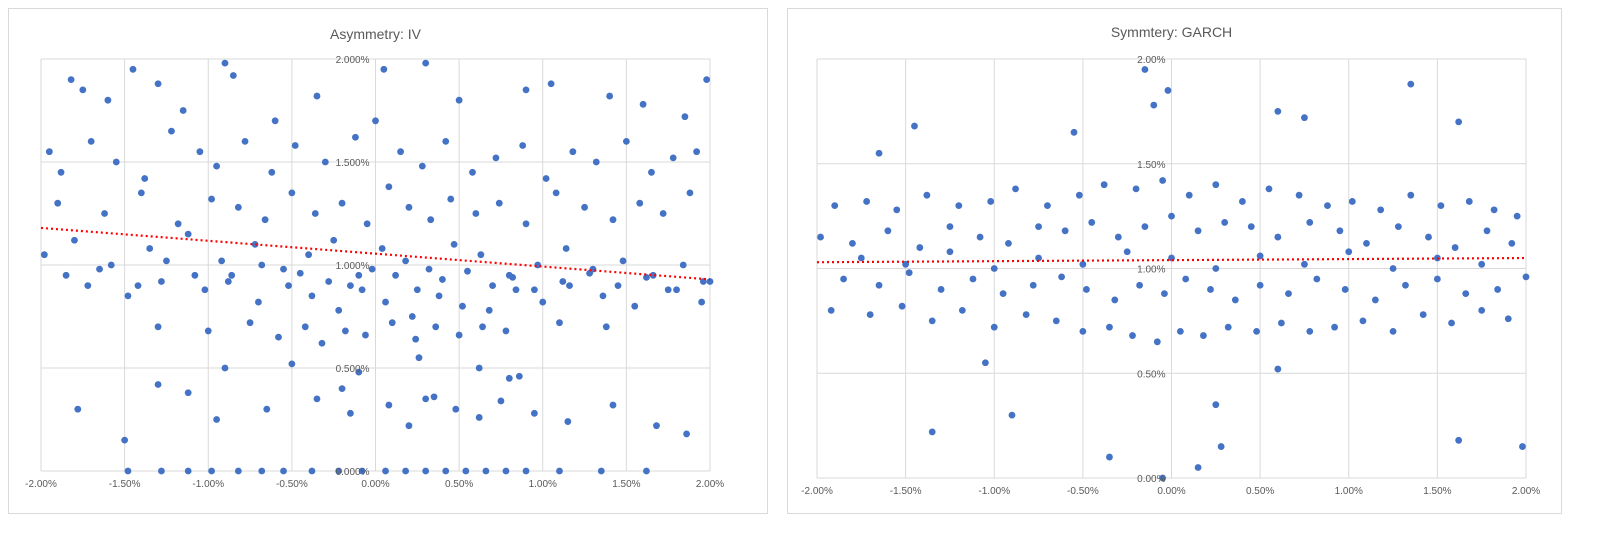  I want to click on y-tick-label: 0.50%, so click(1151, 374).